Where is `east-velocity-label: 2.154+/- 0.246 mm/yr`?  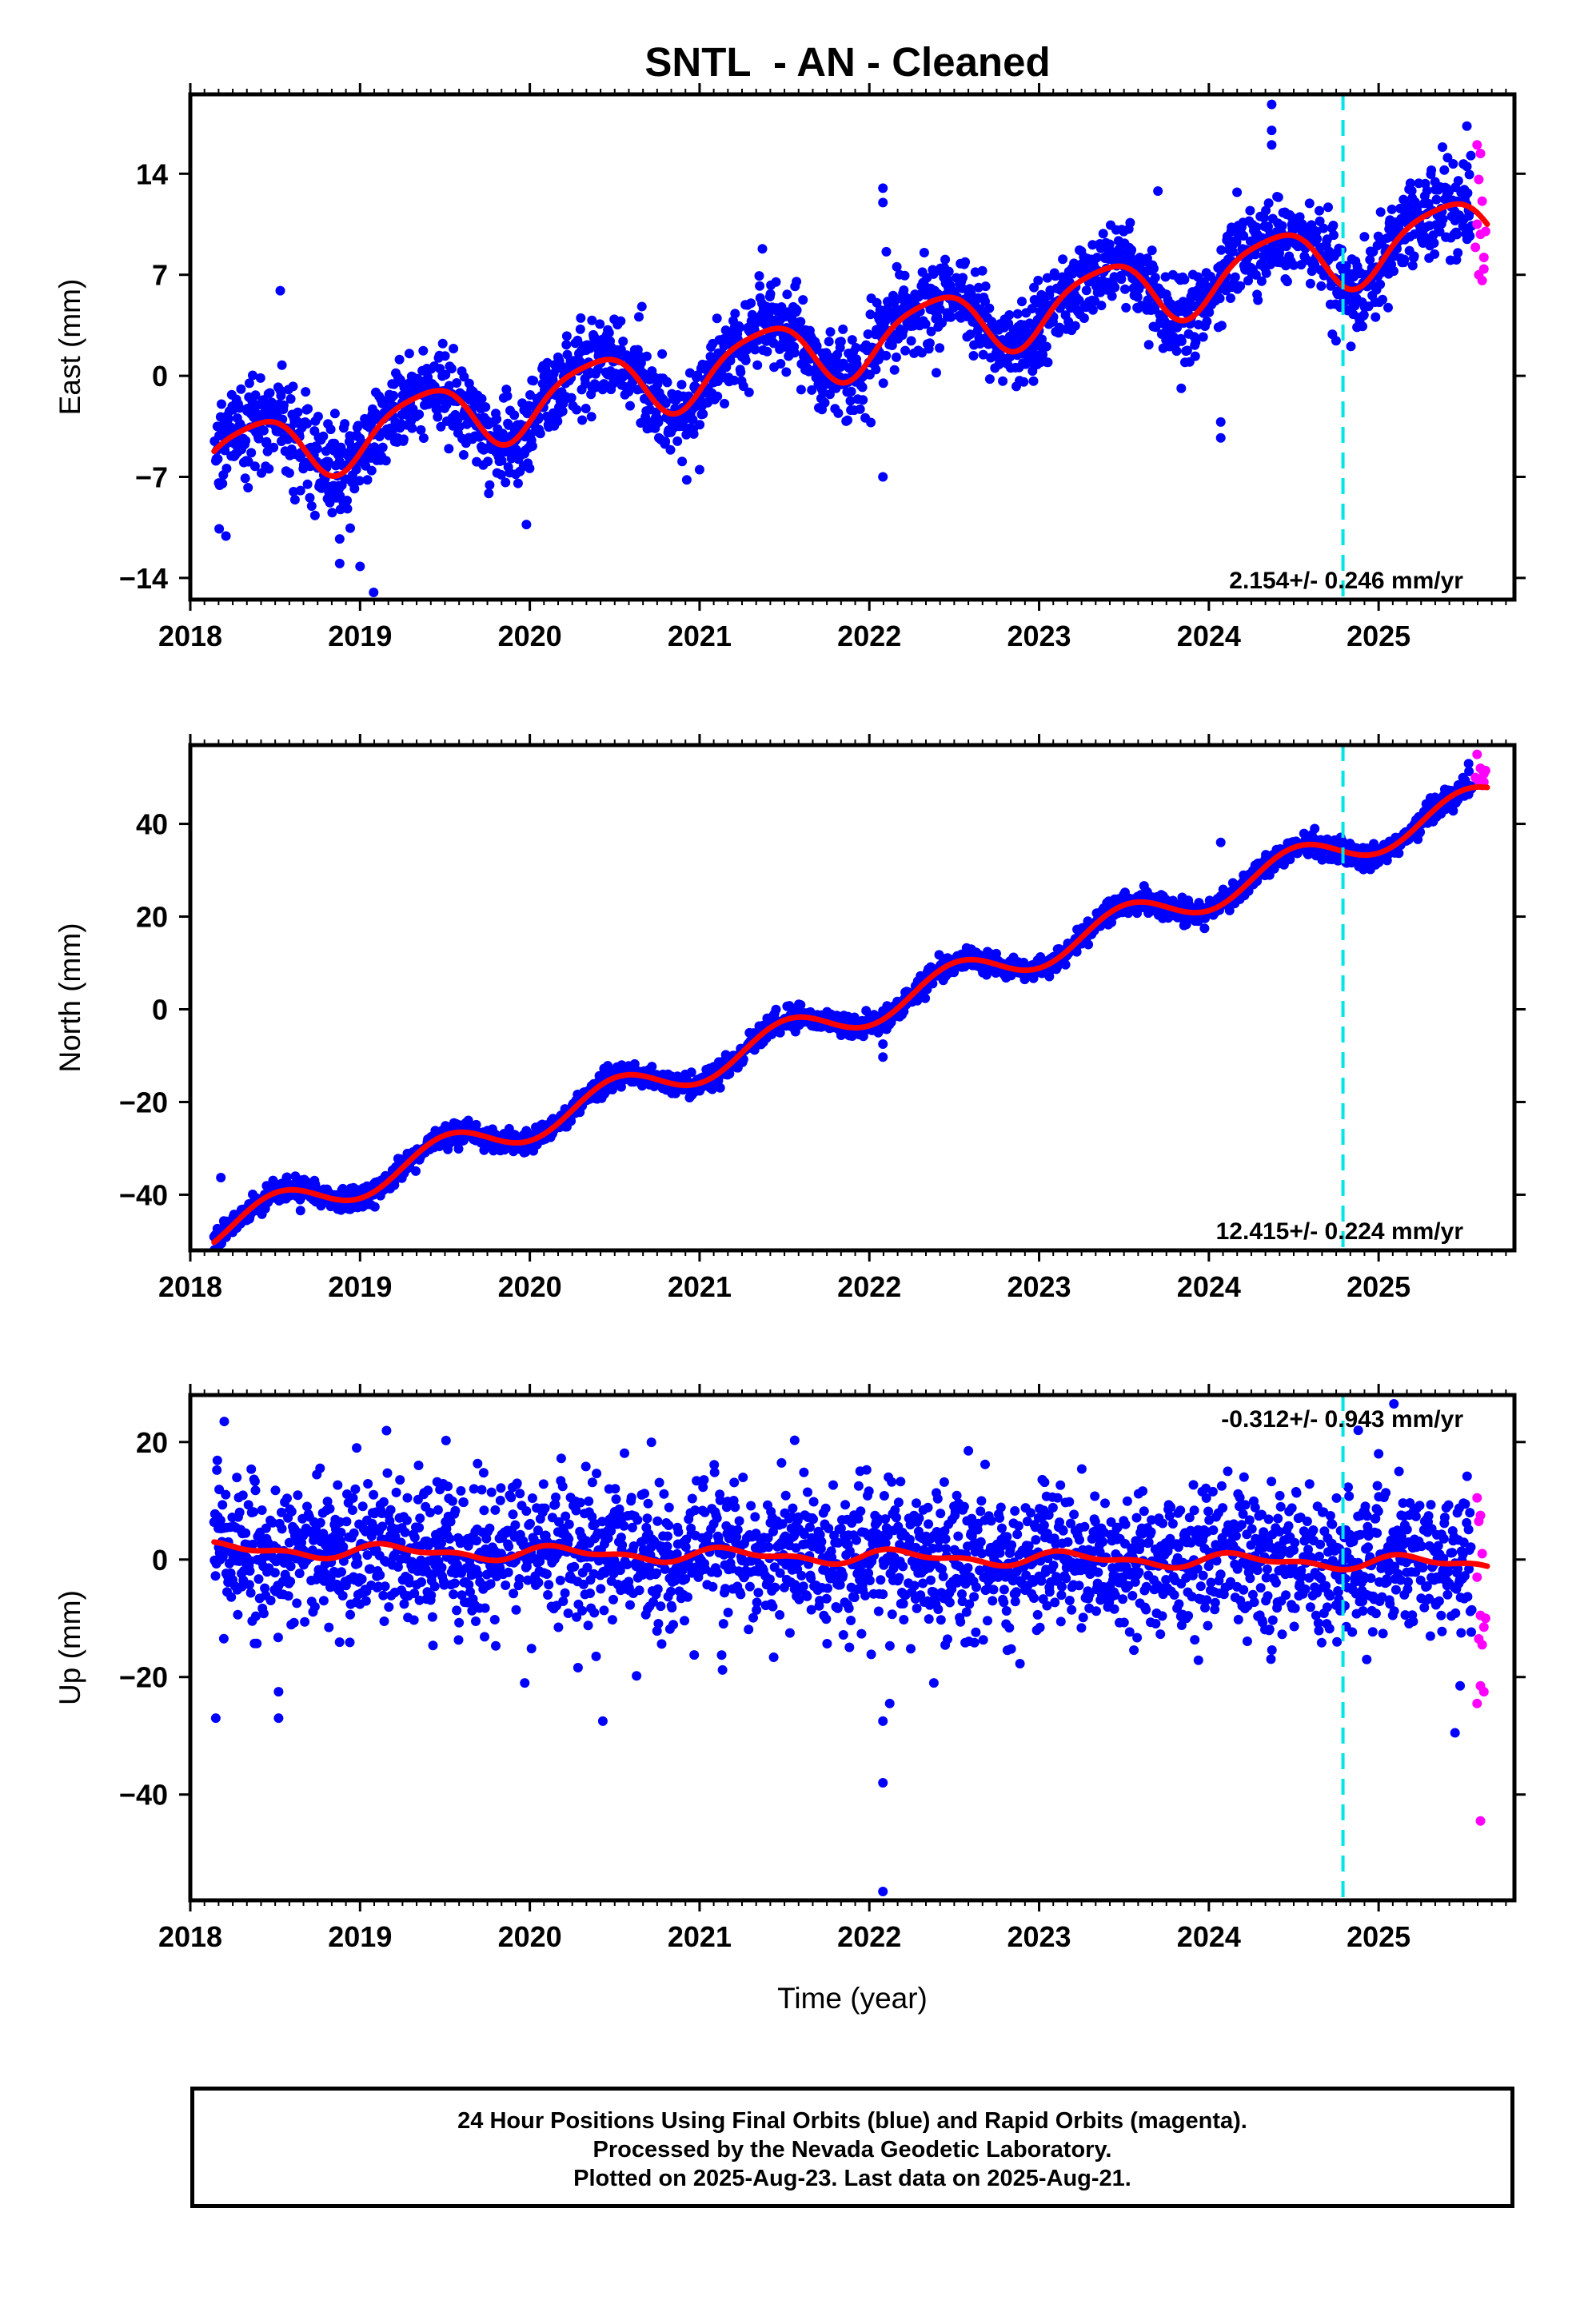
east-velocity-label: 2.154+/- 0.246 mm/yr is located at coordinates (1346, 581).